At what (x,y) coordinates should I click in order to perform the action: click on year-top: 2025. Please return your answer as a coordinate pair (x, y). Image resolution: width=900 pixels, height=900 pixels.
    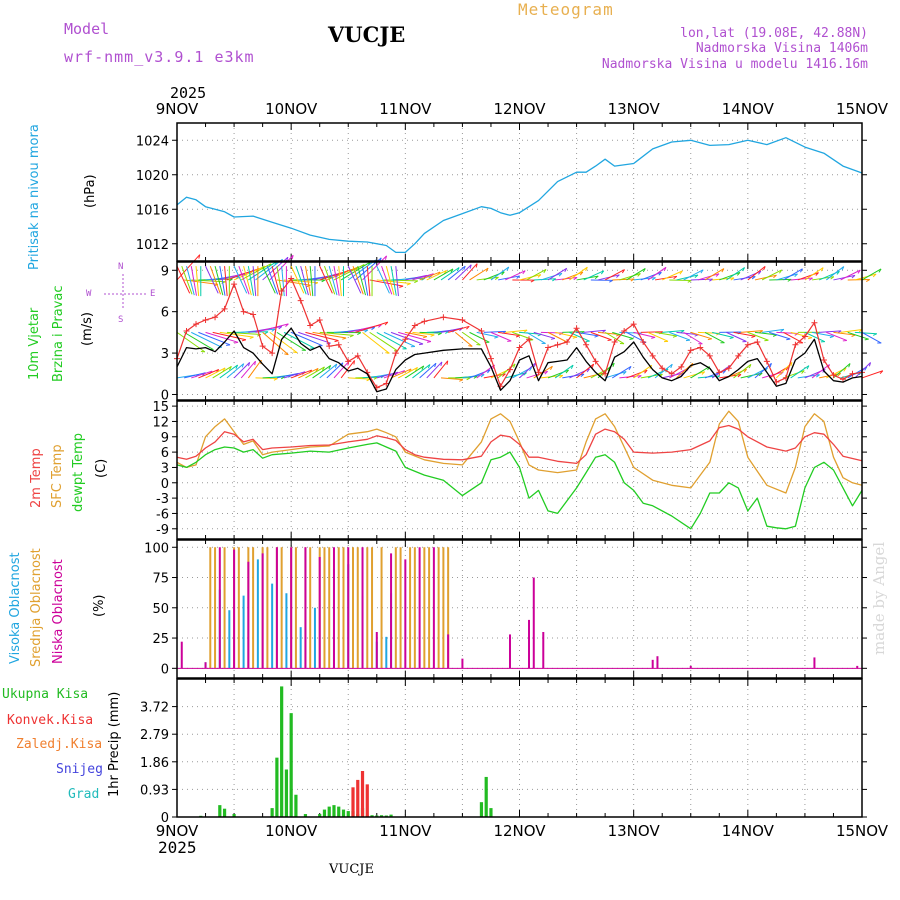
    Looking at the image, I should click on (188, 93).